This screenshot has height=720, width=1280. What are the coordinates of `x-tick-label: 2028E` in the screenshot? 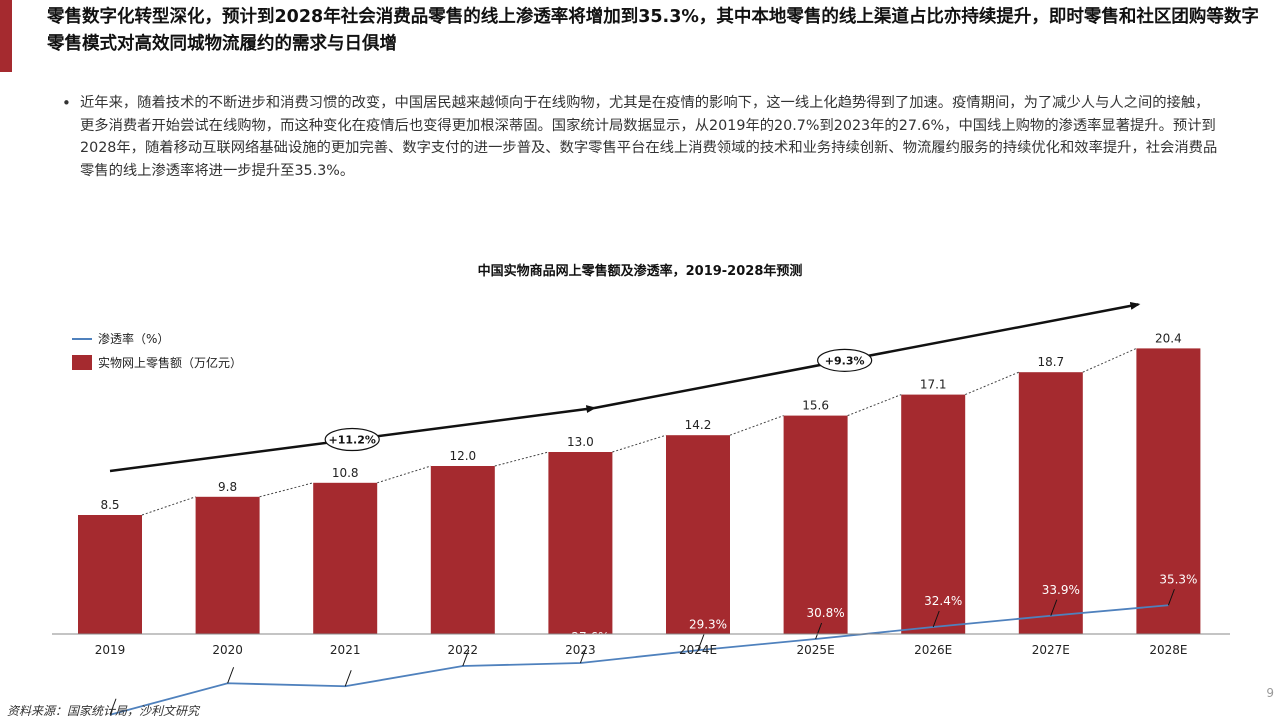 It's located at (1168, 650).